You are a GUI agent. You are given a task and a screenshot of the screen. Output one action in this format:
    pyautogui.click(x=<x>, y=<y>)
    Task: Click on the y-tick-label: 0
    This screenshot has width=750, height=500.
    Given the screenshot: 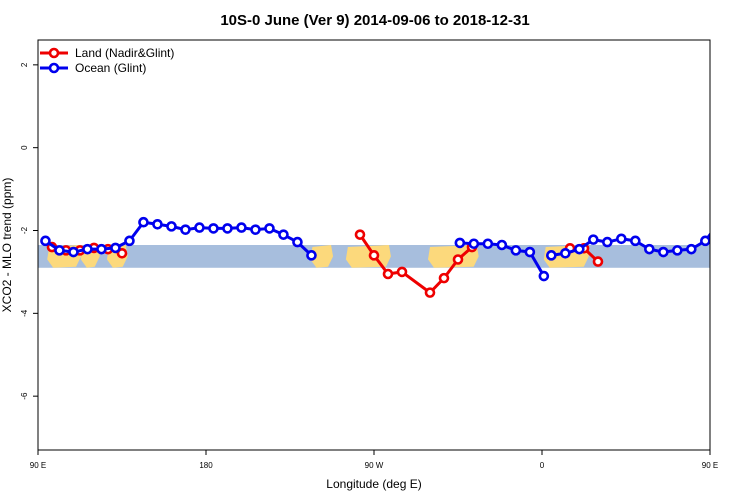 What is the action you would take?
    pyautogui.click(x=24, y=147)
    